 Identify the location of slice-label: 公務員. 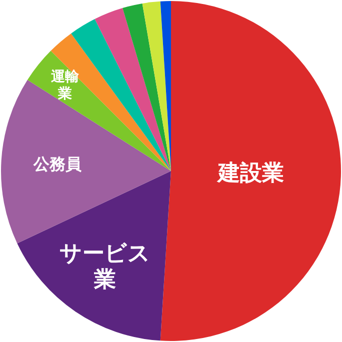
(57, 164).